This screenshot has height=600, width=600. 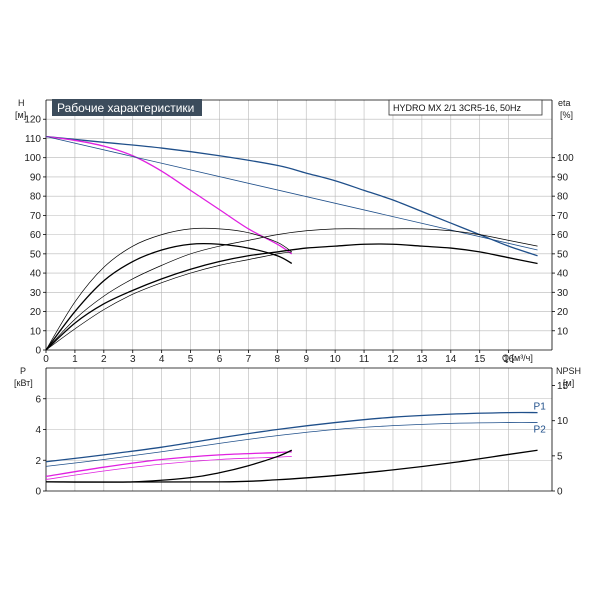 I want to click on y-left-tick-label: 100, so click(x=32, y=158).